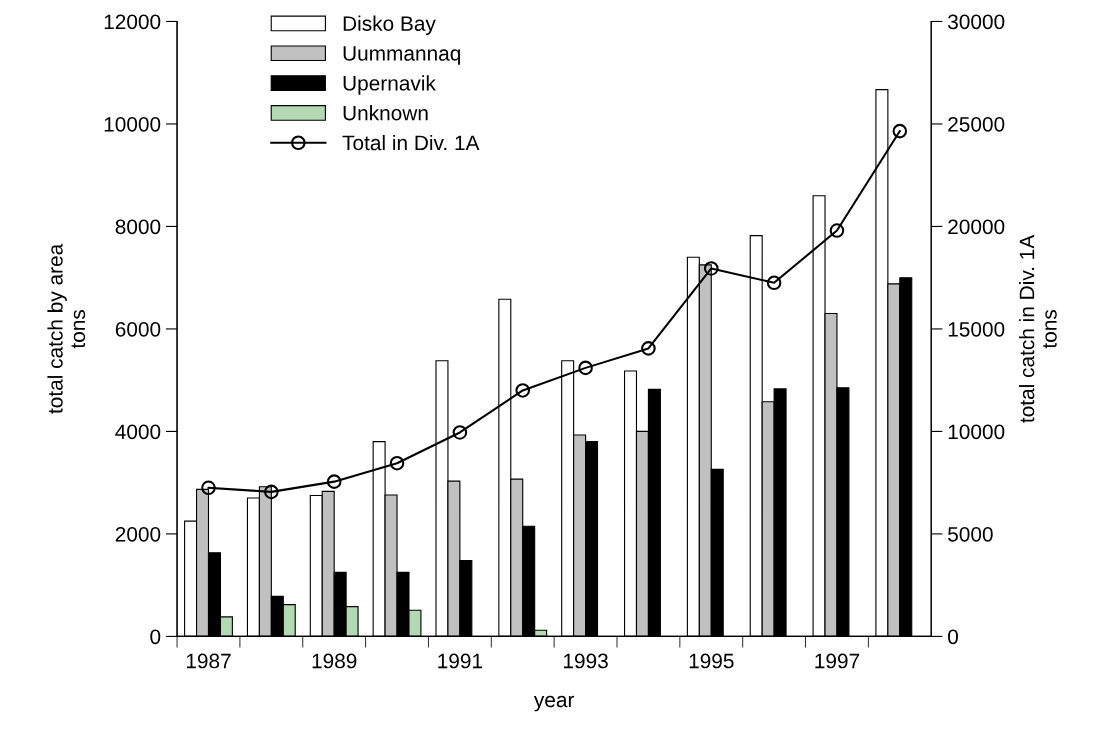 The image size is (1093, 740). What do you see at coordinates (411, 142) in the screenshot?
I see `legend-label: Total in Div. 1A` at bounding box center [411, 142].